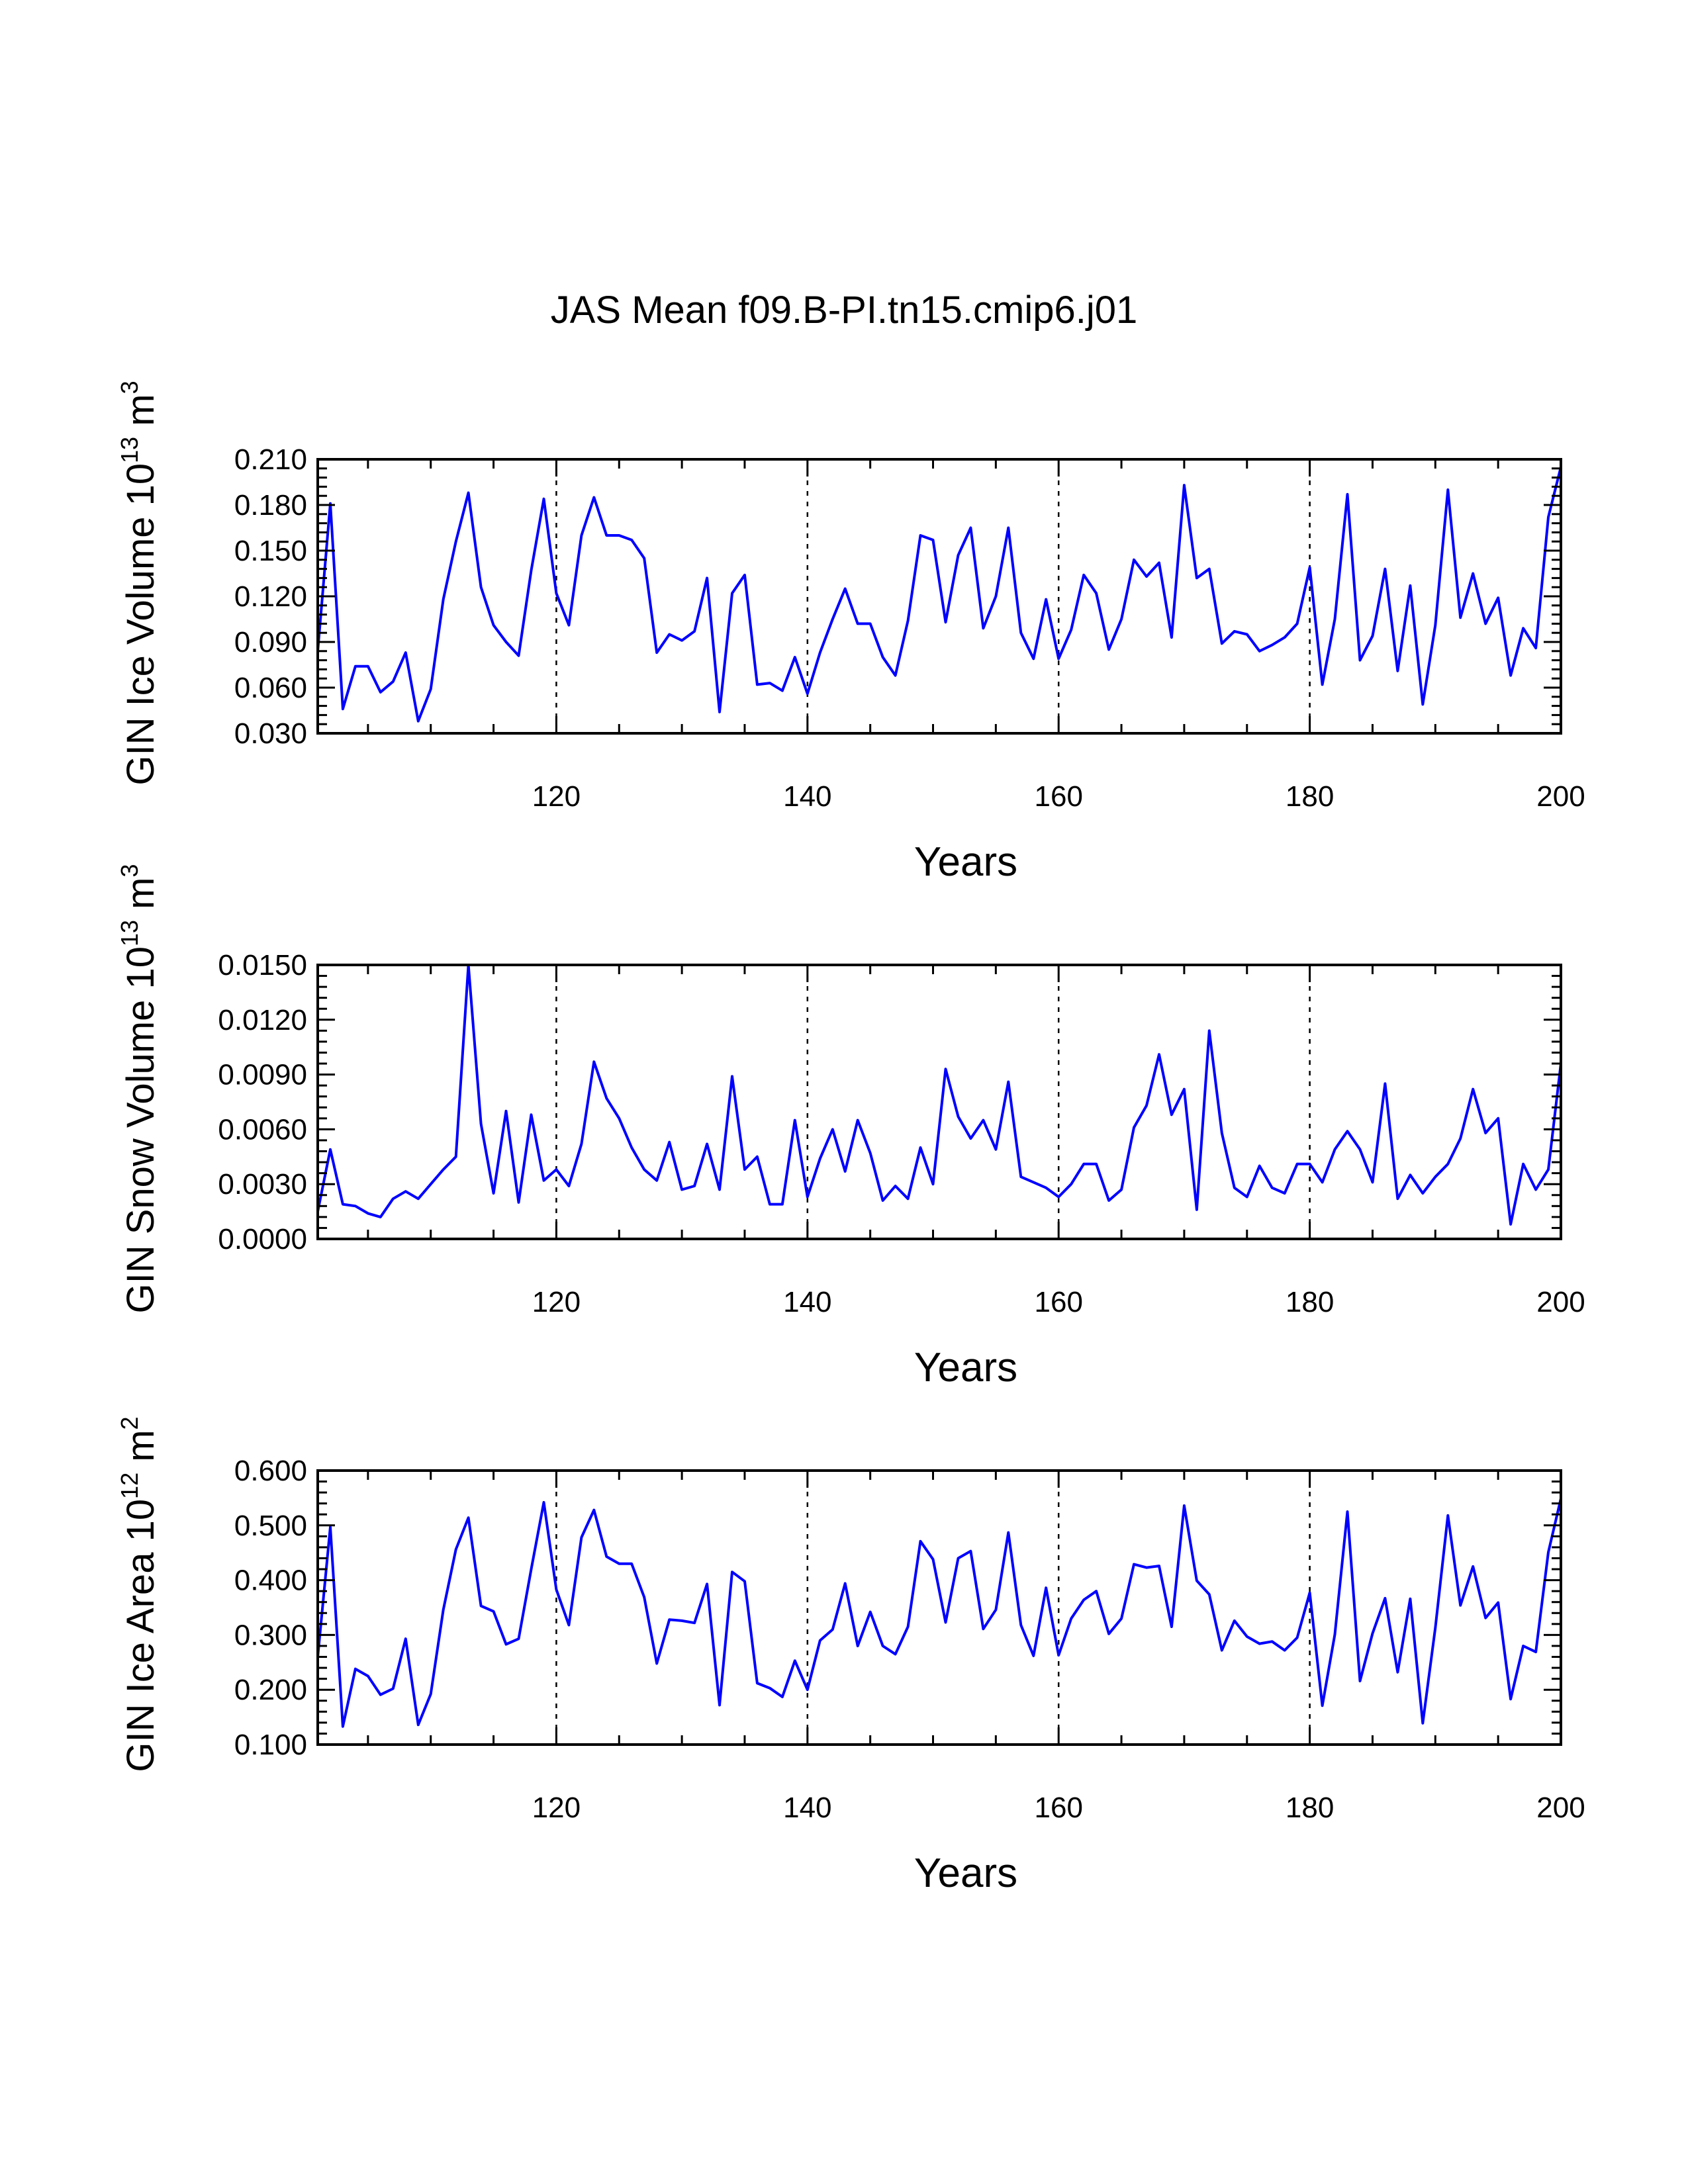 The image size is (1688, 2184). Describe the element at coordinates (270, 643) in the screenshot. I see `y-tick-label: 0.090` at that location.